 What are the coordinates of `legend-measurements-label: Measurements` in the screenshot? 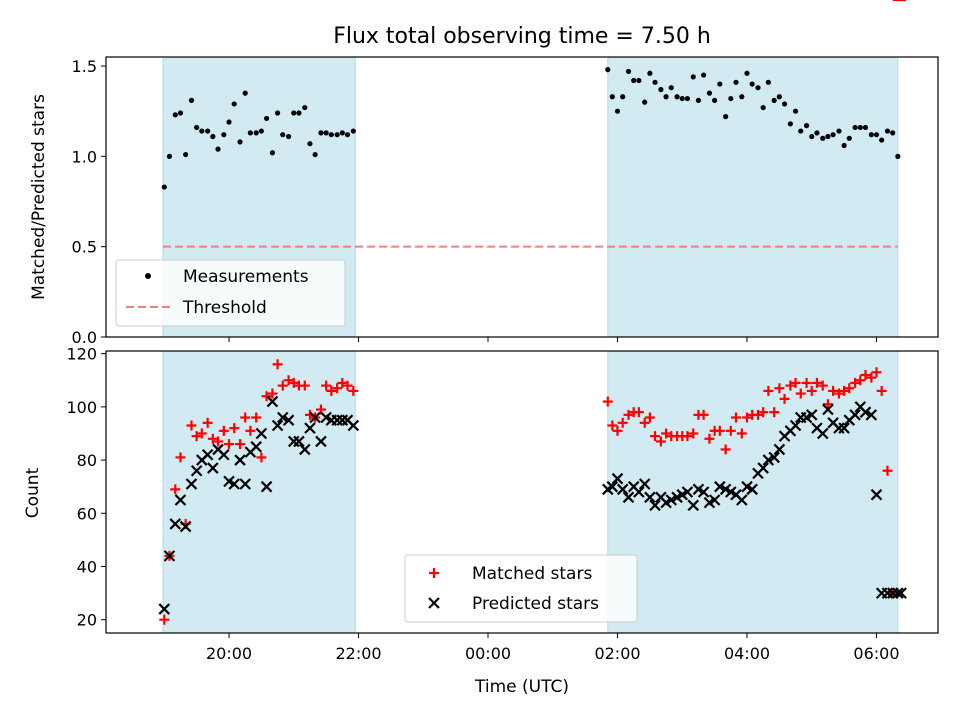 It's located at (246, 277).